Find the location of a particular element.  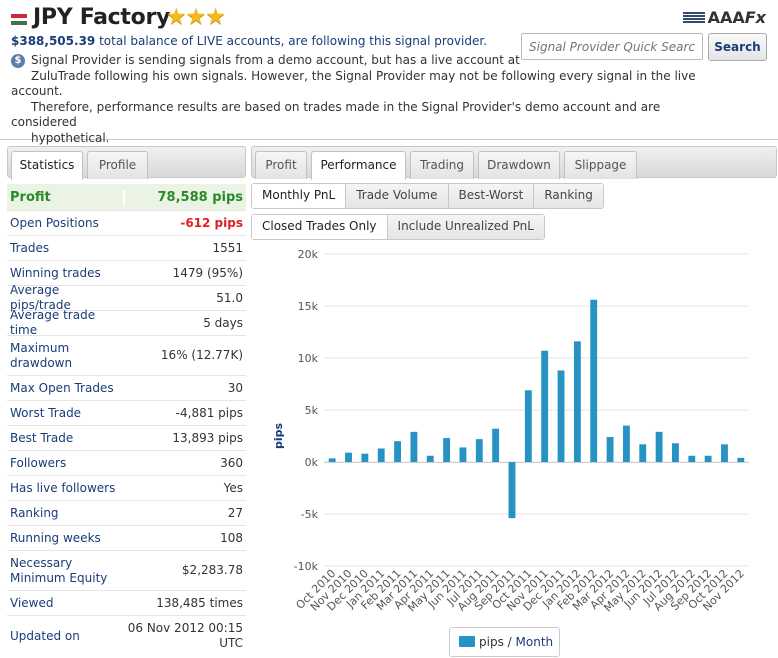

hungary-flag-icon is located at coordinates (19, 19).